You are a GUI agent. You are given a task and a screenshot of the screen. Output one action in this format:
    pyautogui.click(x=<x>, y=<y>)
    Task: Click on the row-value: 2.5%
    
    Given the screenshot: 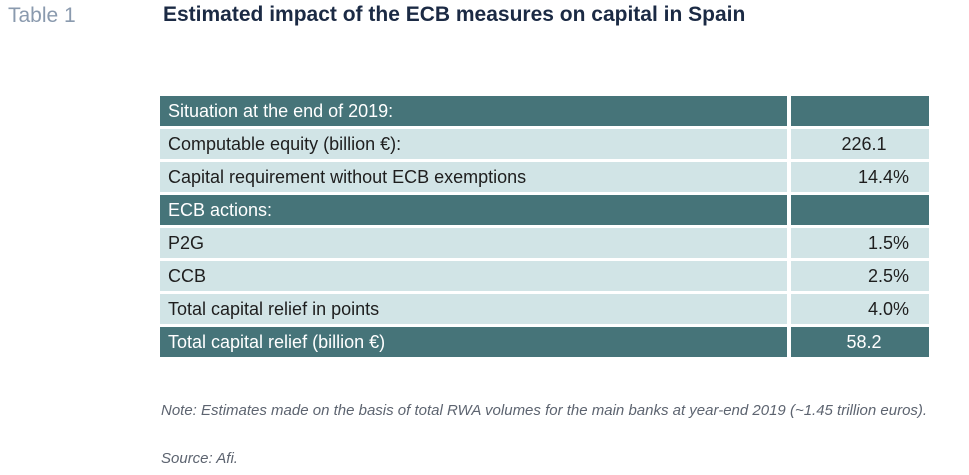 What is the action you would take?
    pyautogui.click(x=860, y=276)
    